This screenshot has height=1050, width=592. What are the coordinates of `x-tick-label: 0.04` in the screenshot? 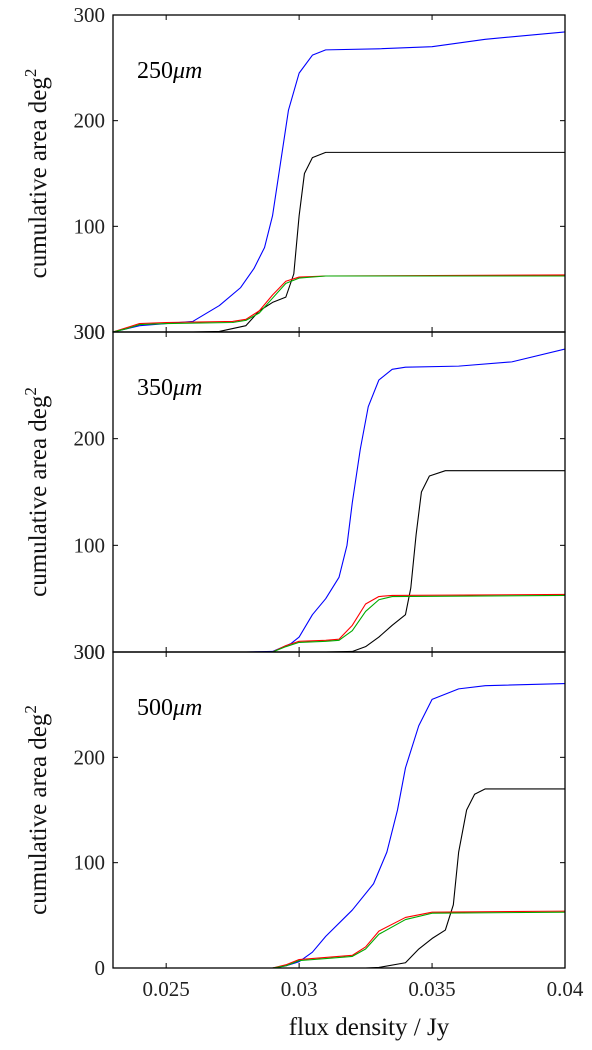 It's located at (565, 989).